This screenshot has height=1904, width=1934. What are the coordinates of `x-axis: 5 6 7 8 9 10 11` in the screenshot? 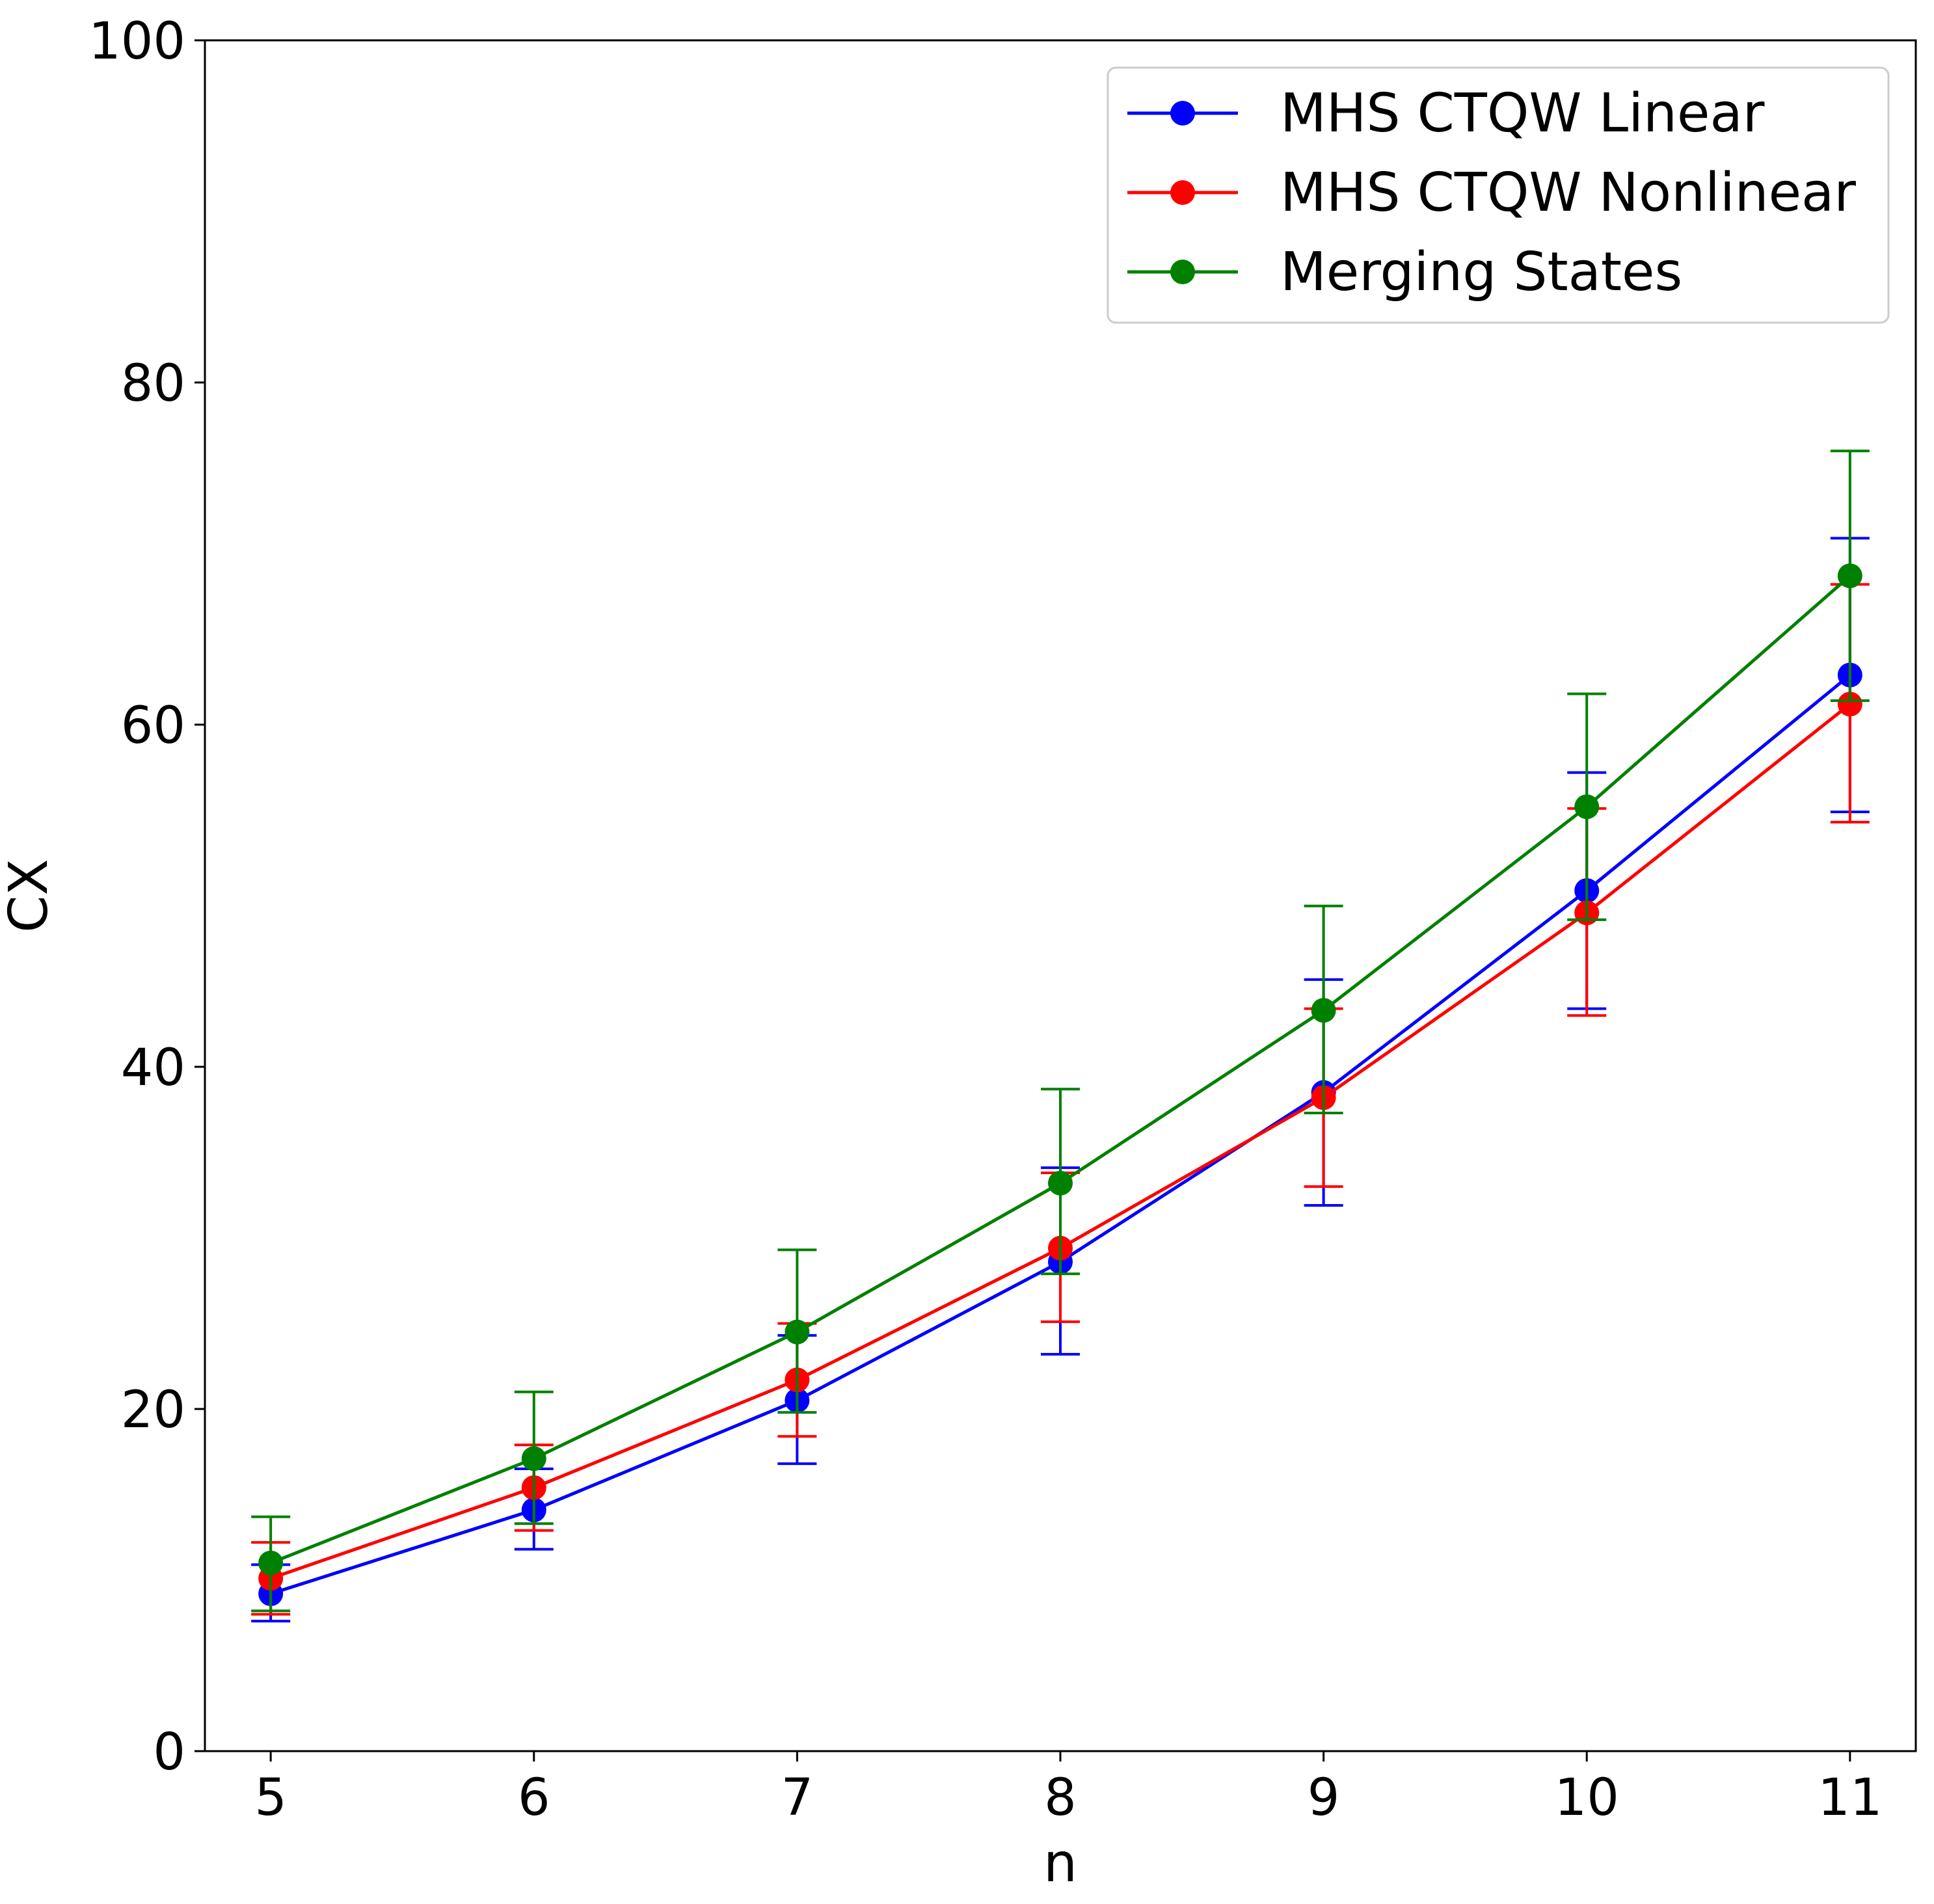 It's located at (1068, 1789).